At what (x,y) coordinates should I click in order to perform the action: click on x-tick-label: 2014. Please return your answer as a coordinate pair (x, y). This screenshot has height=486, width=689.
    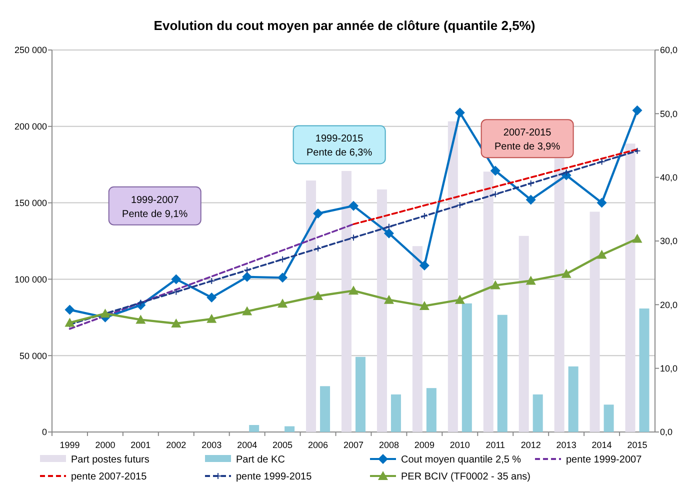
    Looking at the image, I should click on (602, 445).